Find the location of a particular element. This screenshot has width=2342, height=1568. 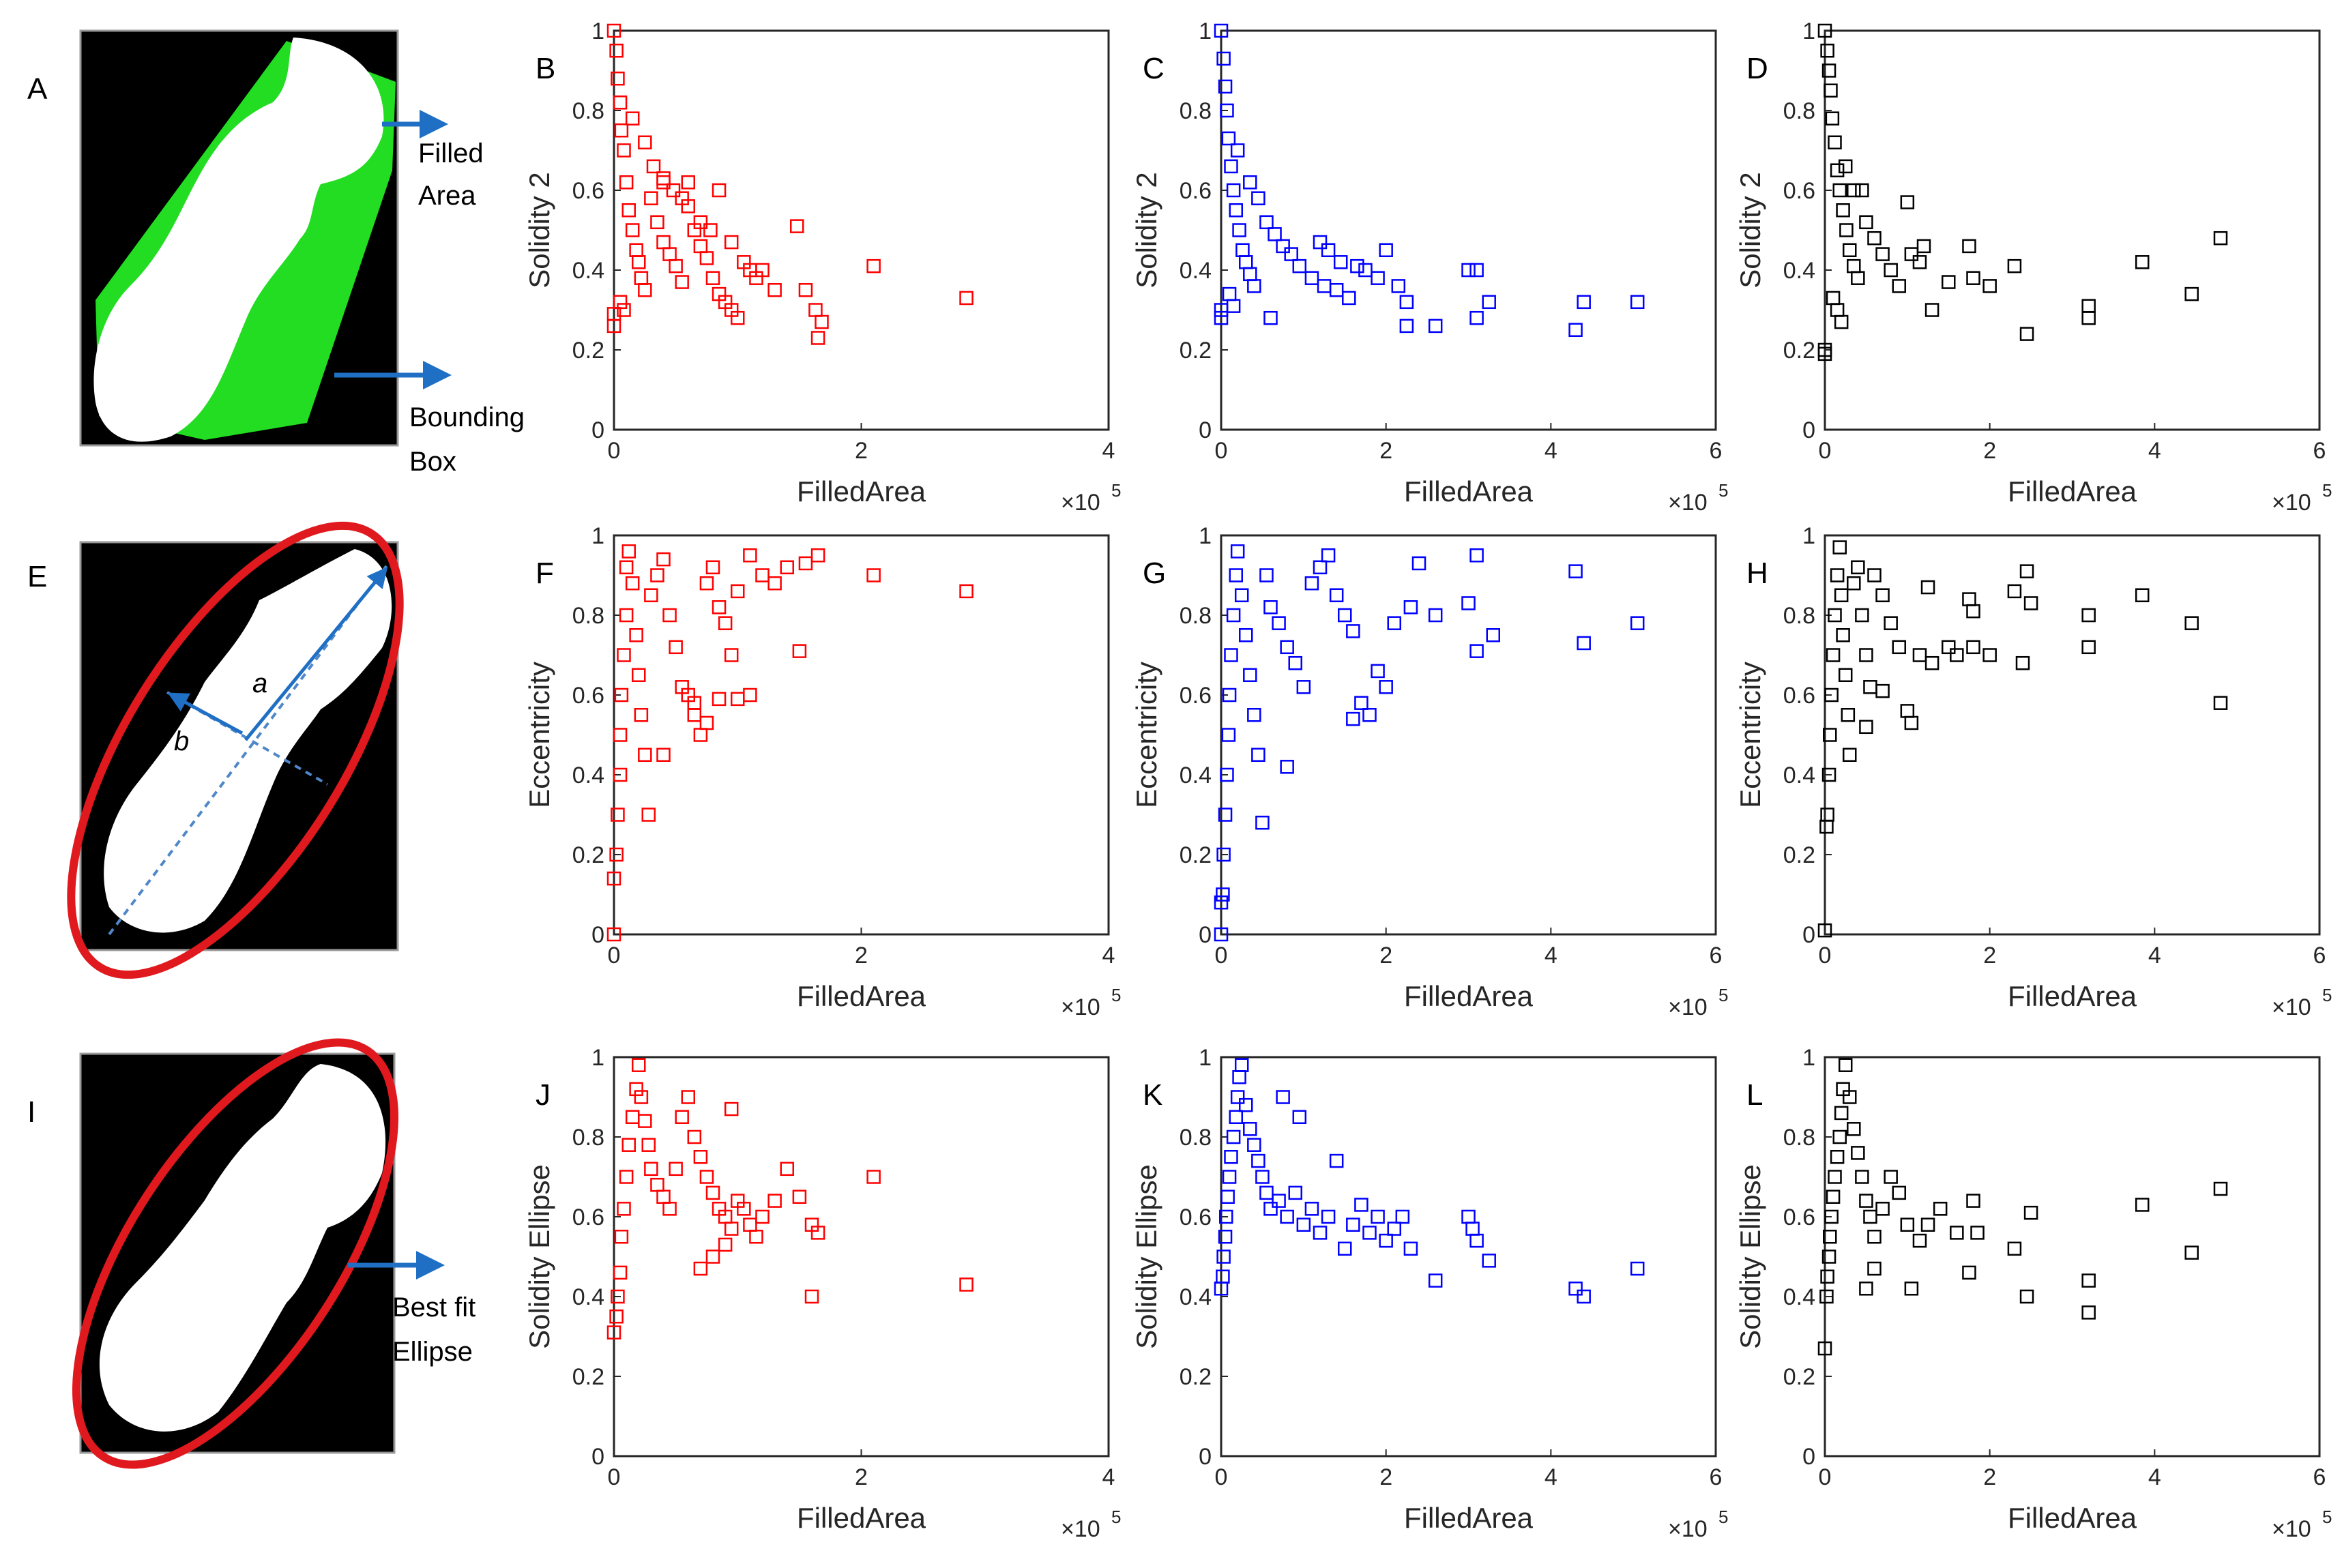

ytick-label-f-5: 1 is located at coordinates (597, 536).